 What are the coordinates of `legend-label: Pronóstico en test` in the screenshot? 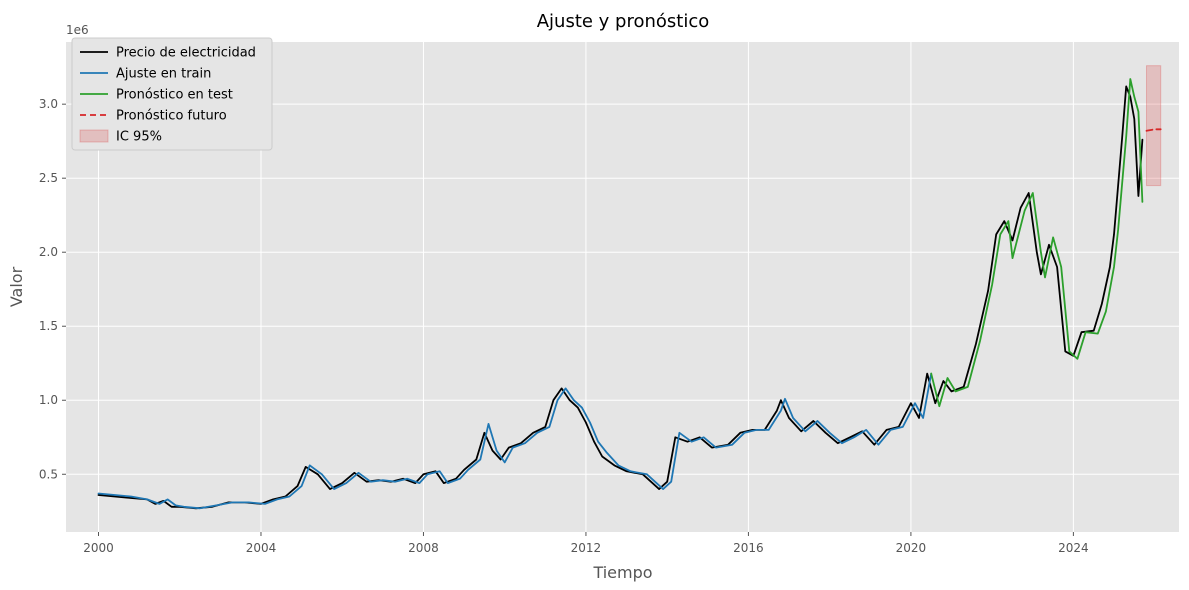 It's located at (174, 95).